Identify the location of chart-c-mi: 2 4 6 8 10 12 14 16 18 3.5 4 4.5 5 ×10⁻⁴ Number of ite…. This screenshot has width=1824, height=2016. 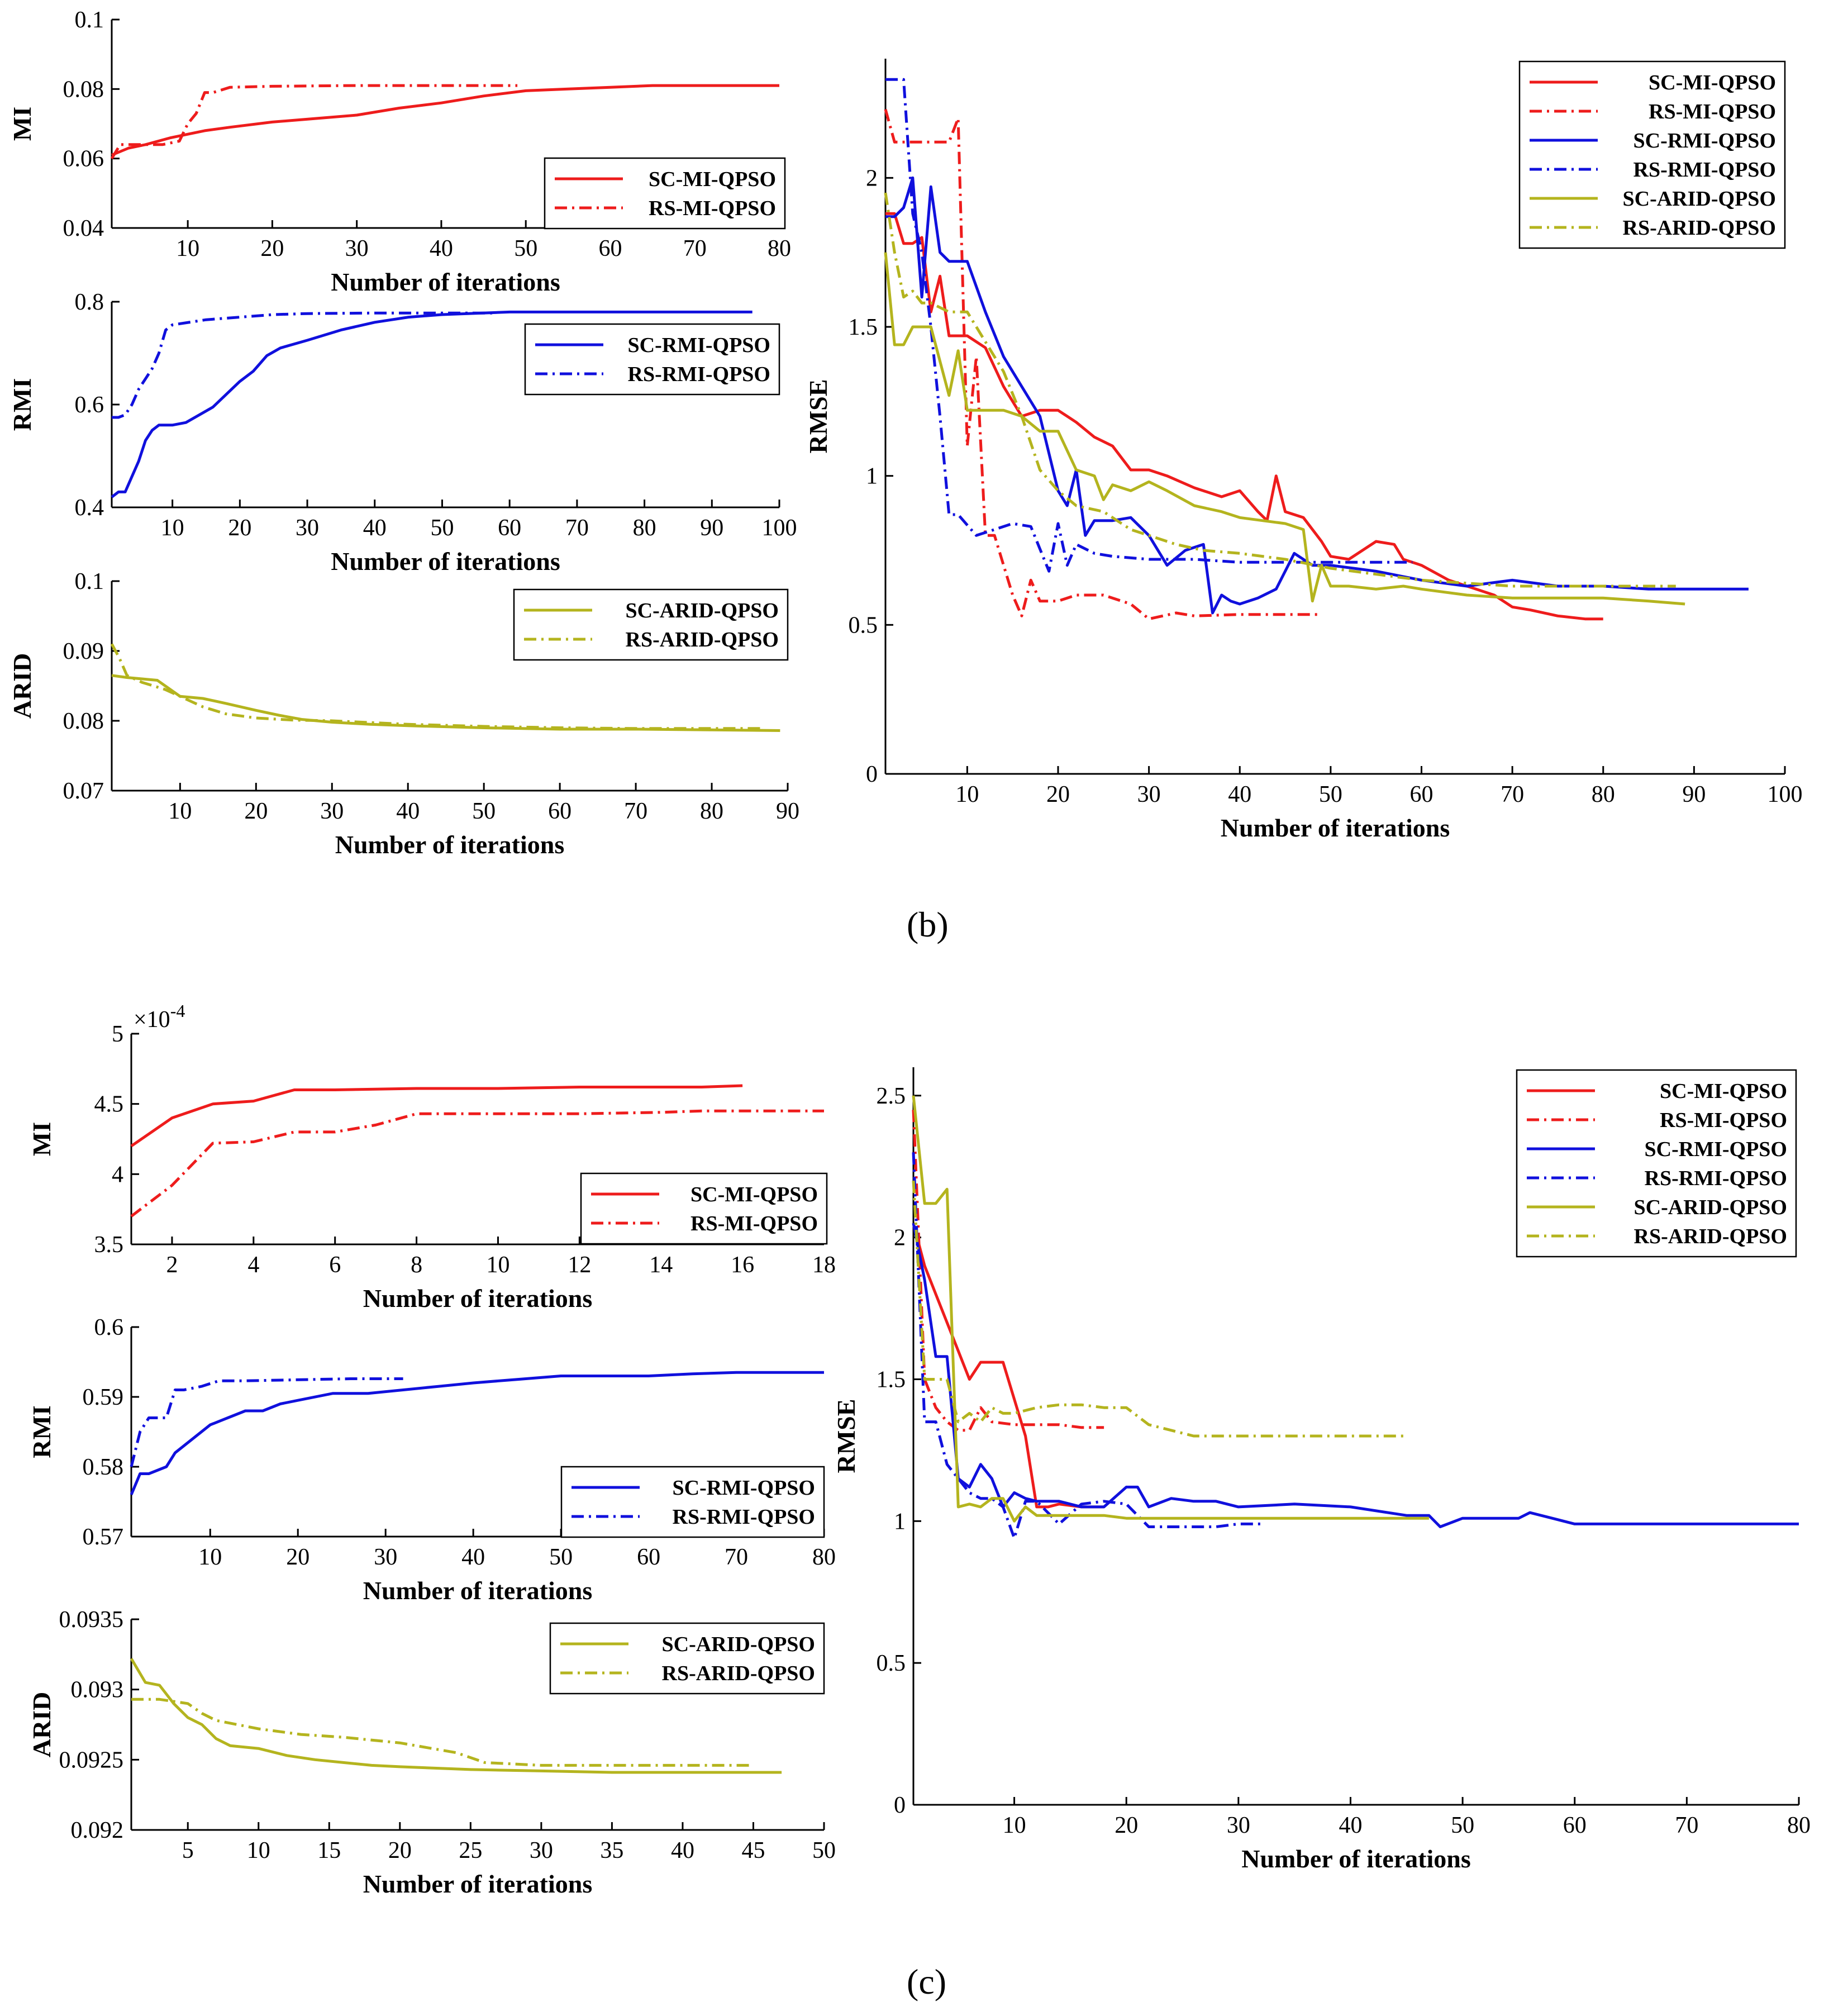
(431, 1157).